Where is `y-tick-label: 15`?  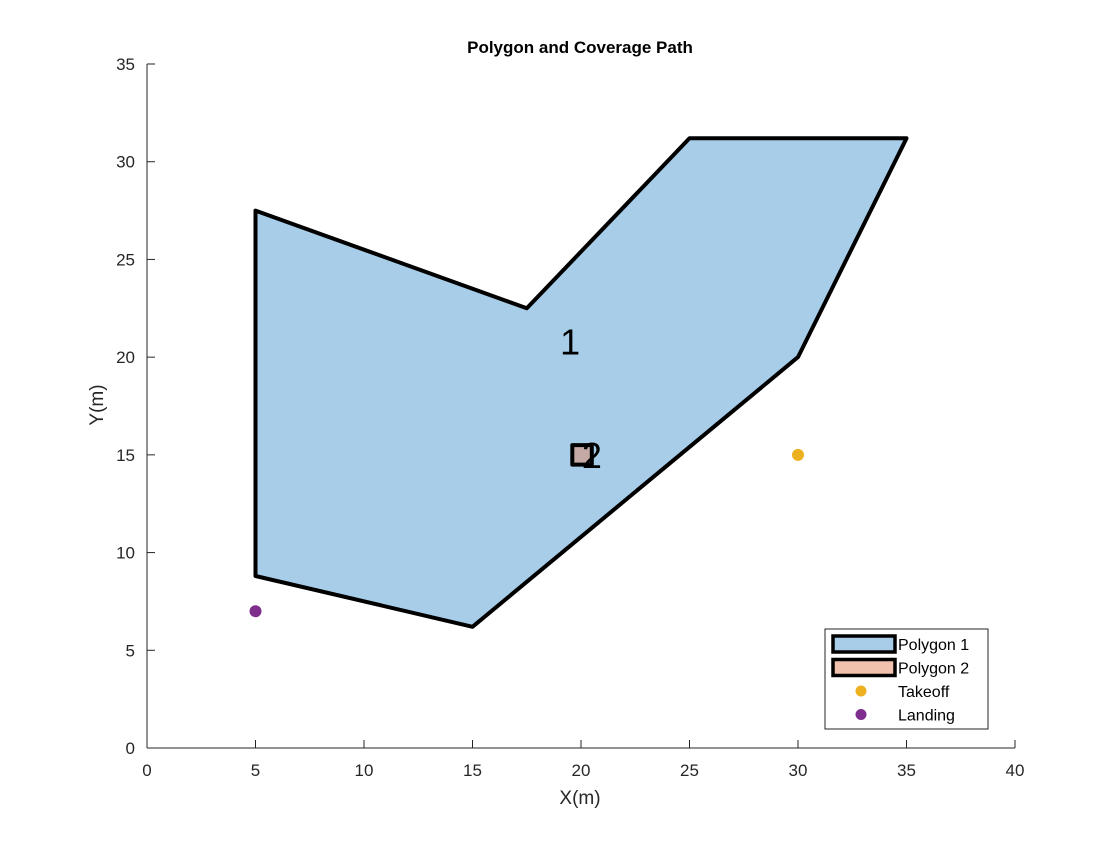
y-tick-label: 15 is located at coordinates (125, 455).